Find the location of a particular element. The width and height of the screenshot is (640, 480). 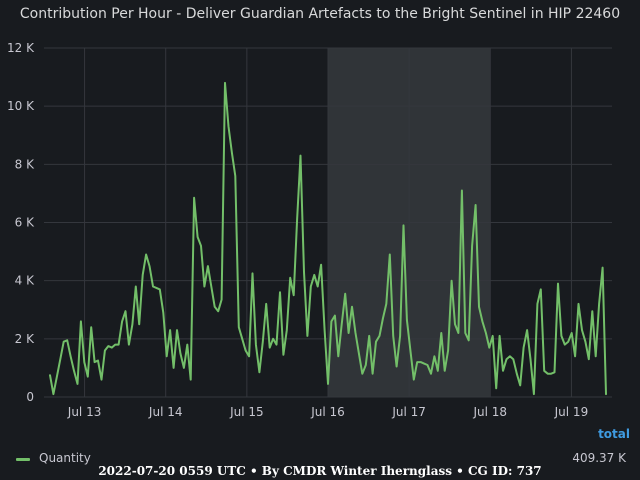

y-tick-label: 0 is located at coordinates (30, 397).